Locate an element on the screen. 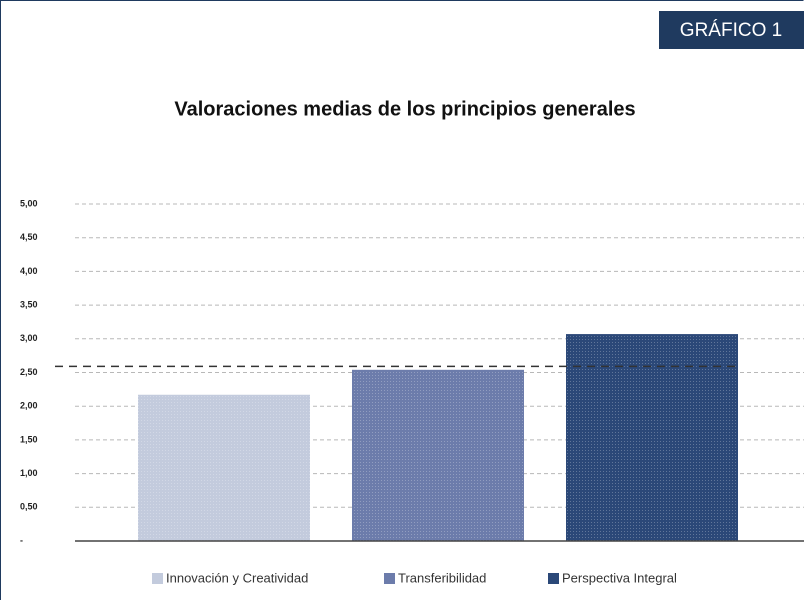 Image resolution: width=804 pixels, height=600 pixels. y-tick-label: 5,00 is located at coordinates (29, 203).